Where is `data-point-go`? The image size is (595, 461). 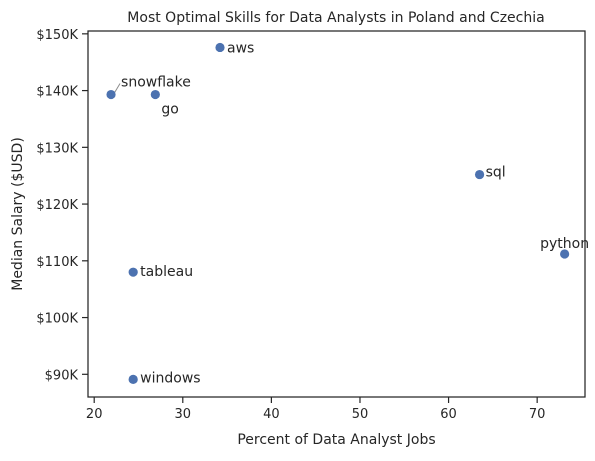
data-point-go is located at coordinates (155, 94).